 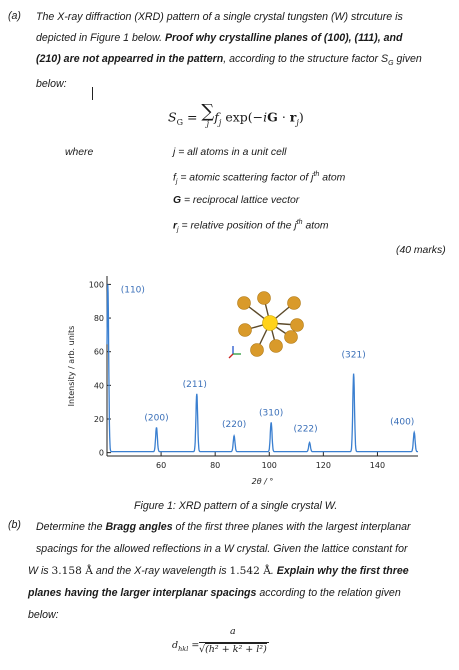 What do you see at coordinates (99, 419) in the screenshot?
I see `y-tick-label: 20` at bounding box center [99, 419].